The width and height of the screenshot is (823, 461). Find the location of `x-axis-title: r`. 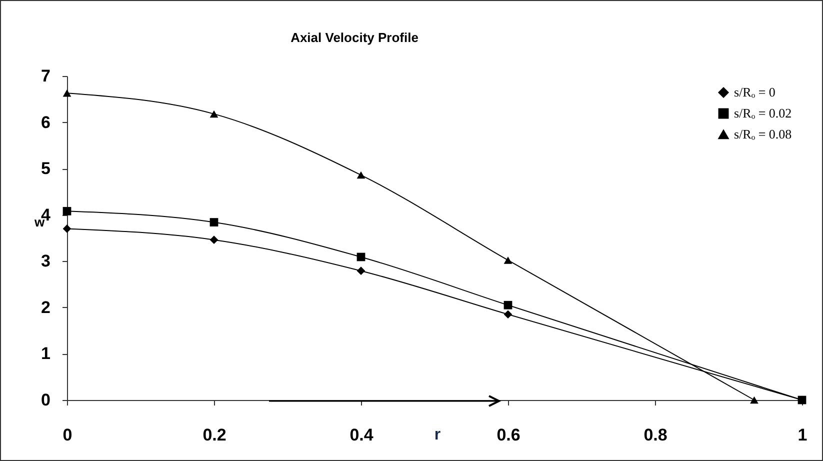

x-axis-title: r is located at coordinates (437, 435).